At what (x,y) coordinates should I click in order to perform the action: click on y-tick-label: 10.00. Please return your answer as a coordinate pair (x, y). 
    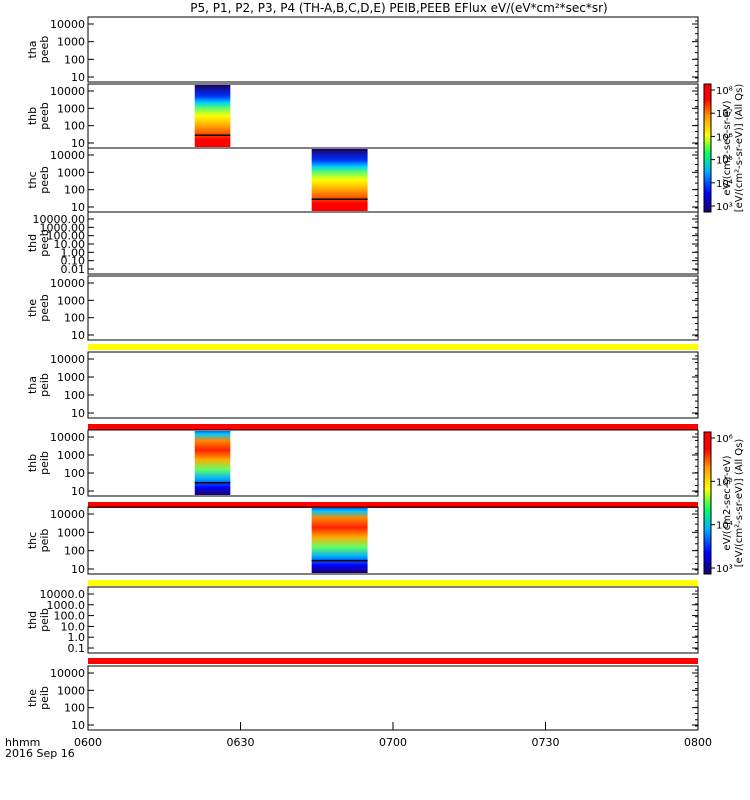
    Looking at the image, I should click on (70, 244).